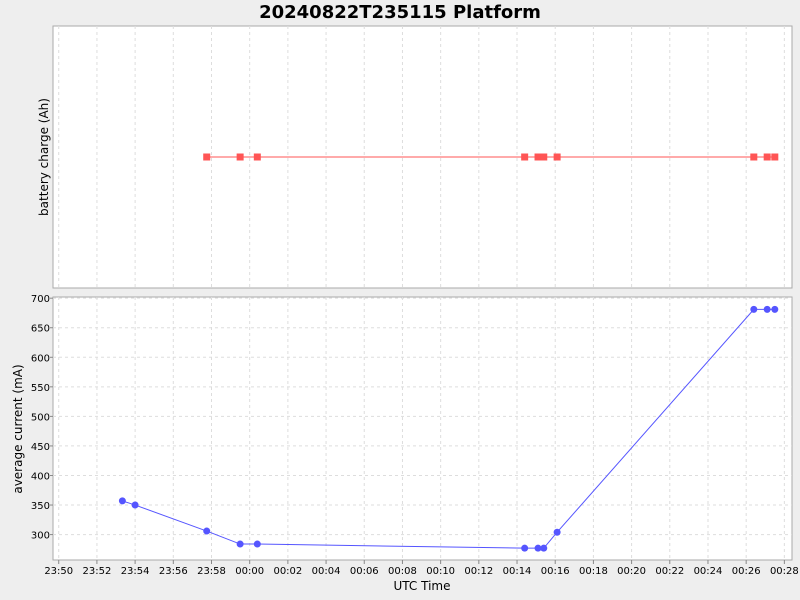 Image resolution: width=800 pixels, height=600 pixels. What do you see at coordinates (491, 157) in the screenshot?
I see `battery-charge-series` at bounding box center [491, 157].